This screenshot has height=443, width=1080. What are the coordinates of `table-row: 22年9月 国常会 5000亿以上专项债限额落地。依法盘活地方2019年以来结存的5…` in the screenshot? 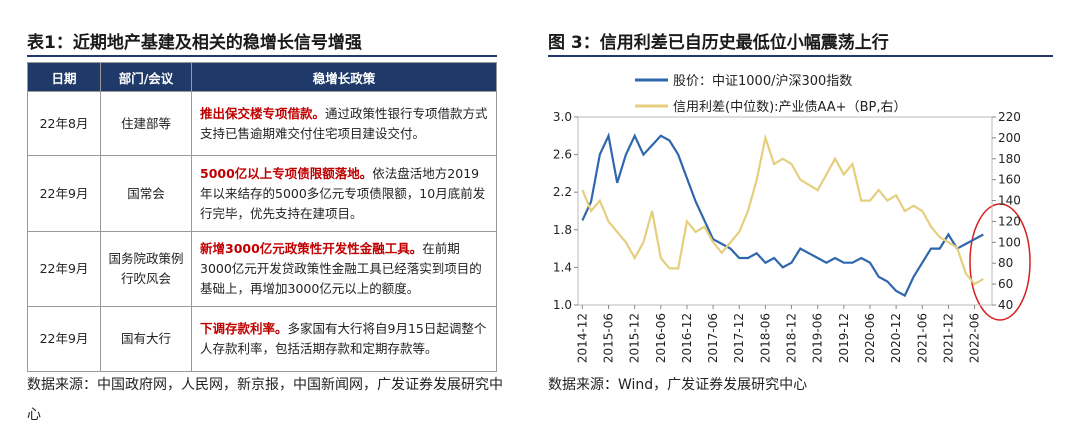 It's located at (262, 193).